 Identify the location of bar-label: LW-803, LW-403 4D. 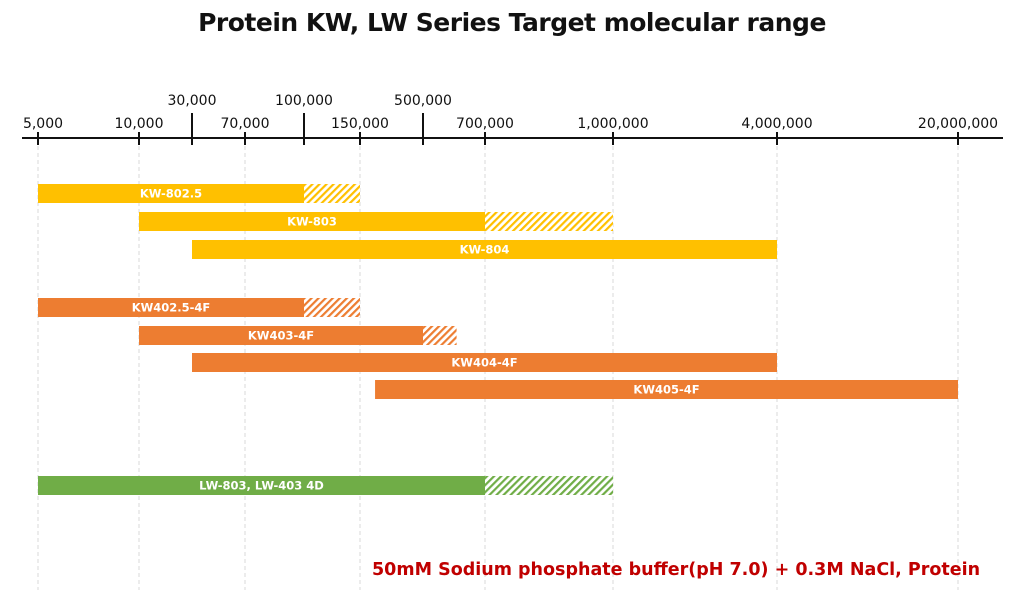
(261, 486).